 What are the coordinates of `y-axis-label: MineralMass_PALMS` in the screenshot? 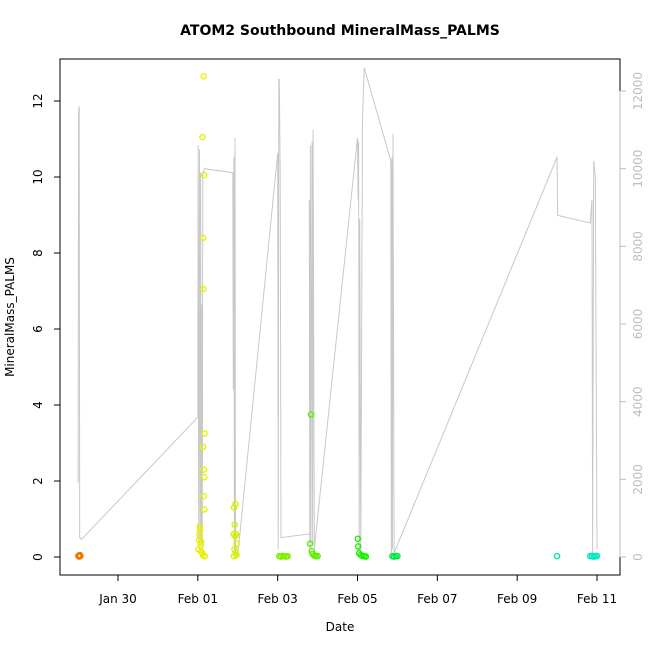 It's located at (10, 317).